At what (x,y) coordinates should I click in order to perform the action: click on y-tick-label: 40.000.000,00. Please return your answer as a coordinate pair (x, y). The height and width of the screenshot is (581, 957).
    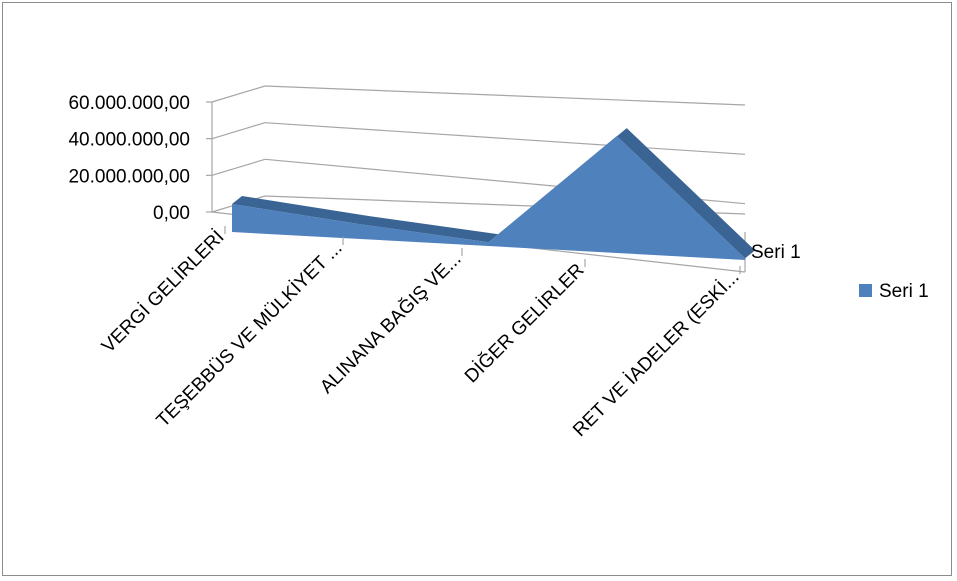
    Looking at the image, I should click on (129, 140).